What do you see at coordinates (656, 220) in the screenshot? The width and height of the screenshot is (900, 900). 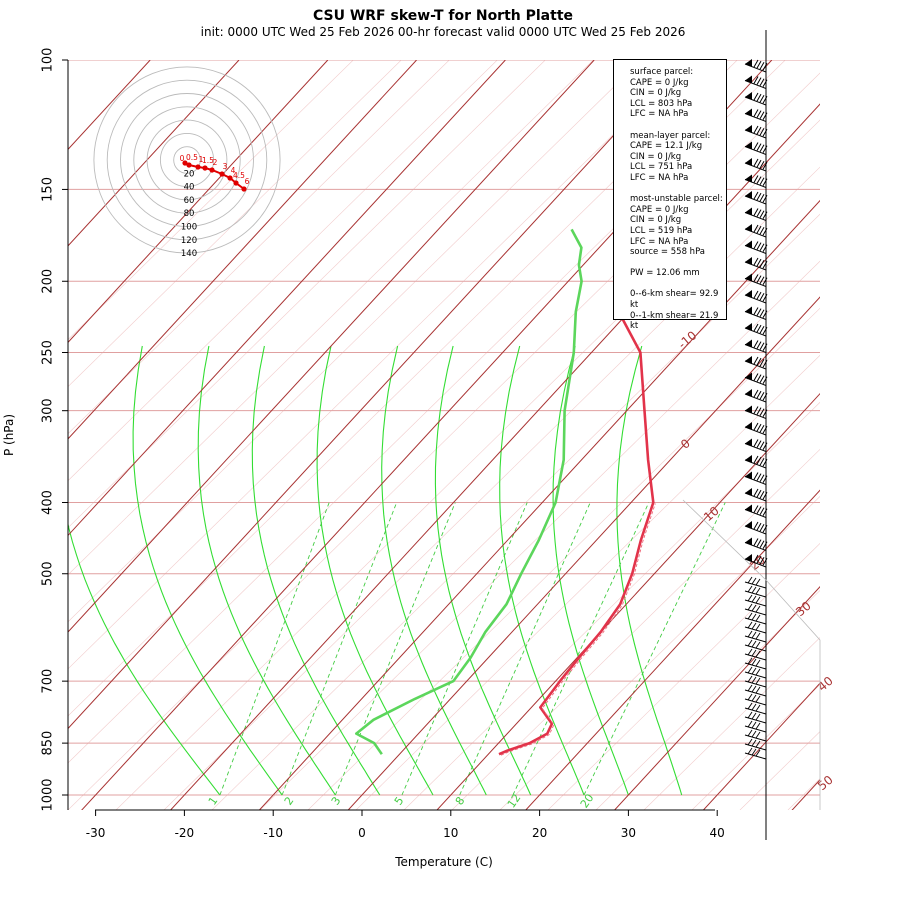 I see `mu-cin: CIN = 0 J/kg` at bounding box center [656, 220].